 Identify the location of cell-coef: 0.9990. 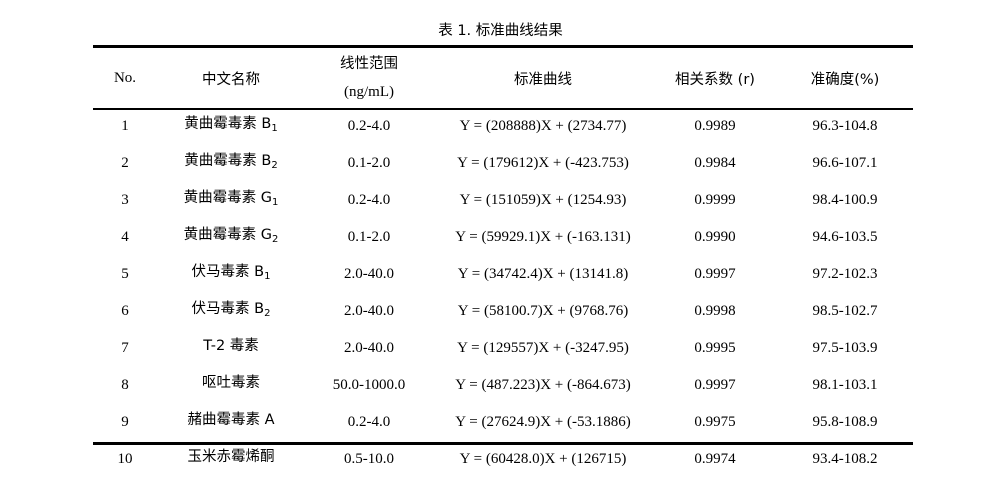
(715, 237).